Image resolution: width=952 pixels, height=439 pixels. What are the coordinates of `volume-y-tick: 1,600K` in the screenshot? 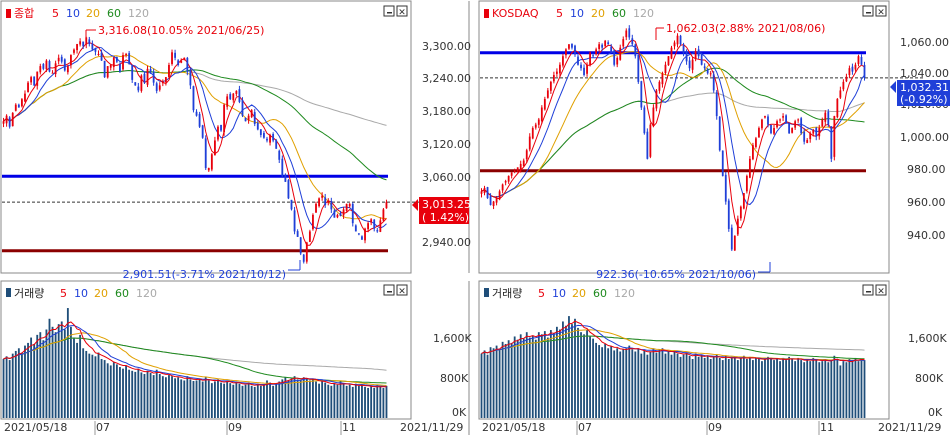 It's located at (927, 338).